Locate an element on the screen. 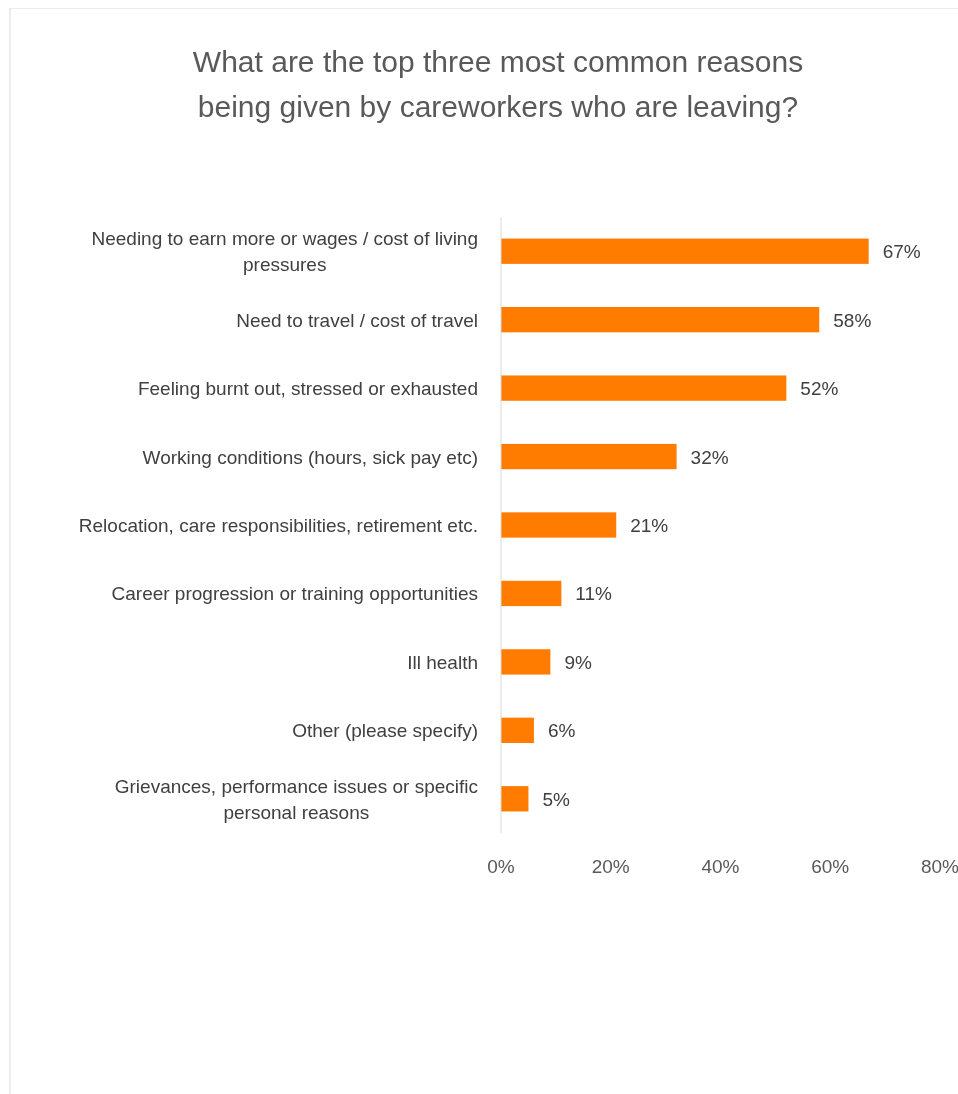 This screenshot has width=958, height=1094. data-label: 21% is located at coordinates (649, 525).